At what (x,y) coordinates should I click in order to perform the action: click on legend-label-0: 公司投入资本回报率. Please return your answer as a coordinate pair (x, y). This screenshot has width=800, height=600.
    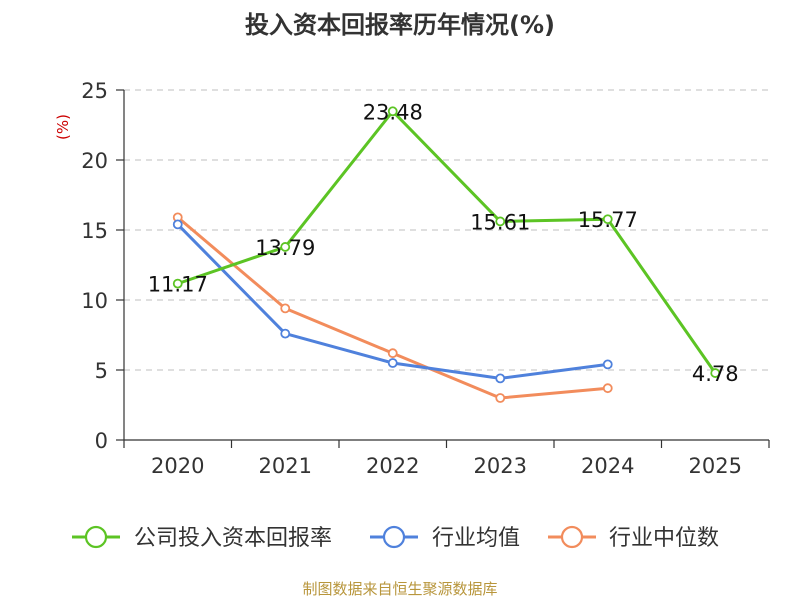
    Looking at the image, I should click on (233, 538).